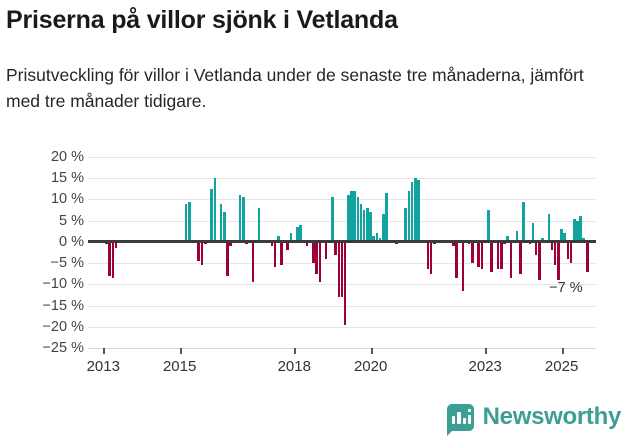  Describe the element at coordinates (67, 199) in the screenshot. I see `y-axis-tick-label: 10 %` at that location.